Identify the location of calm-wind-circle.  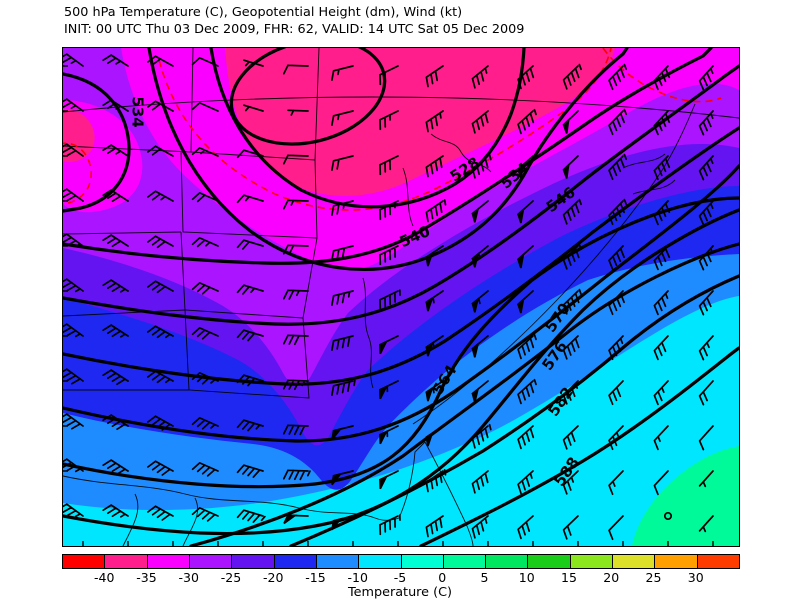
(668, 516).